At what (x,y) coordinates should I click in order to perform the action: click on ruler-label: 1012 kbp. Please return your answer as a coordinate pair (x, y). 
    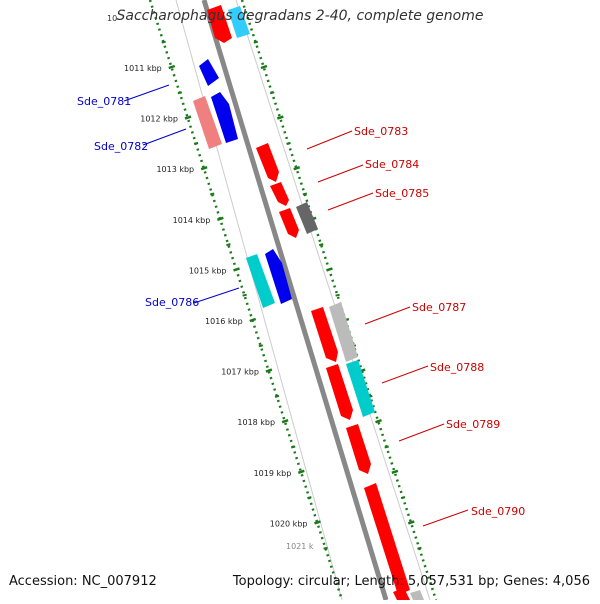
    Looking at the image, I should click on (159, 119).